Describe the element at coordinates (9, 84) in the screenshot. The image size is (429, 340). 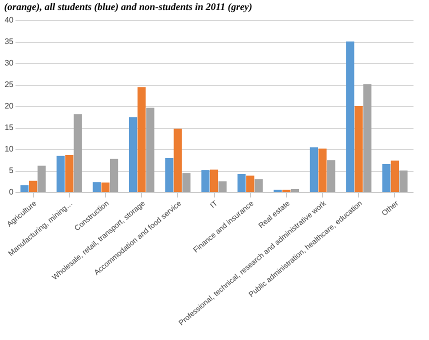
I see `y-tick-label: 25` at that location.